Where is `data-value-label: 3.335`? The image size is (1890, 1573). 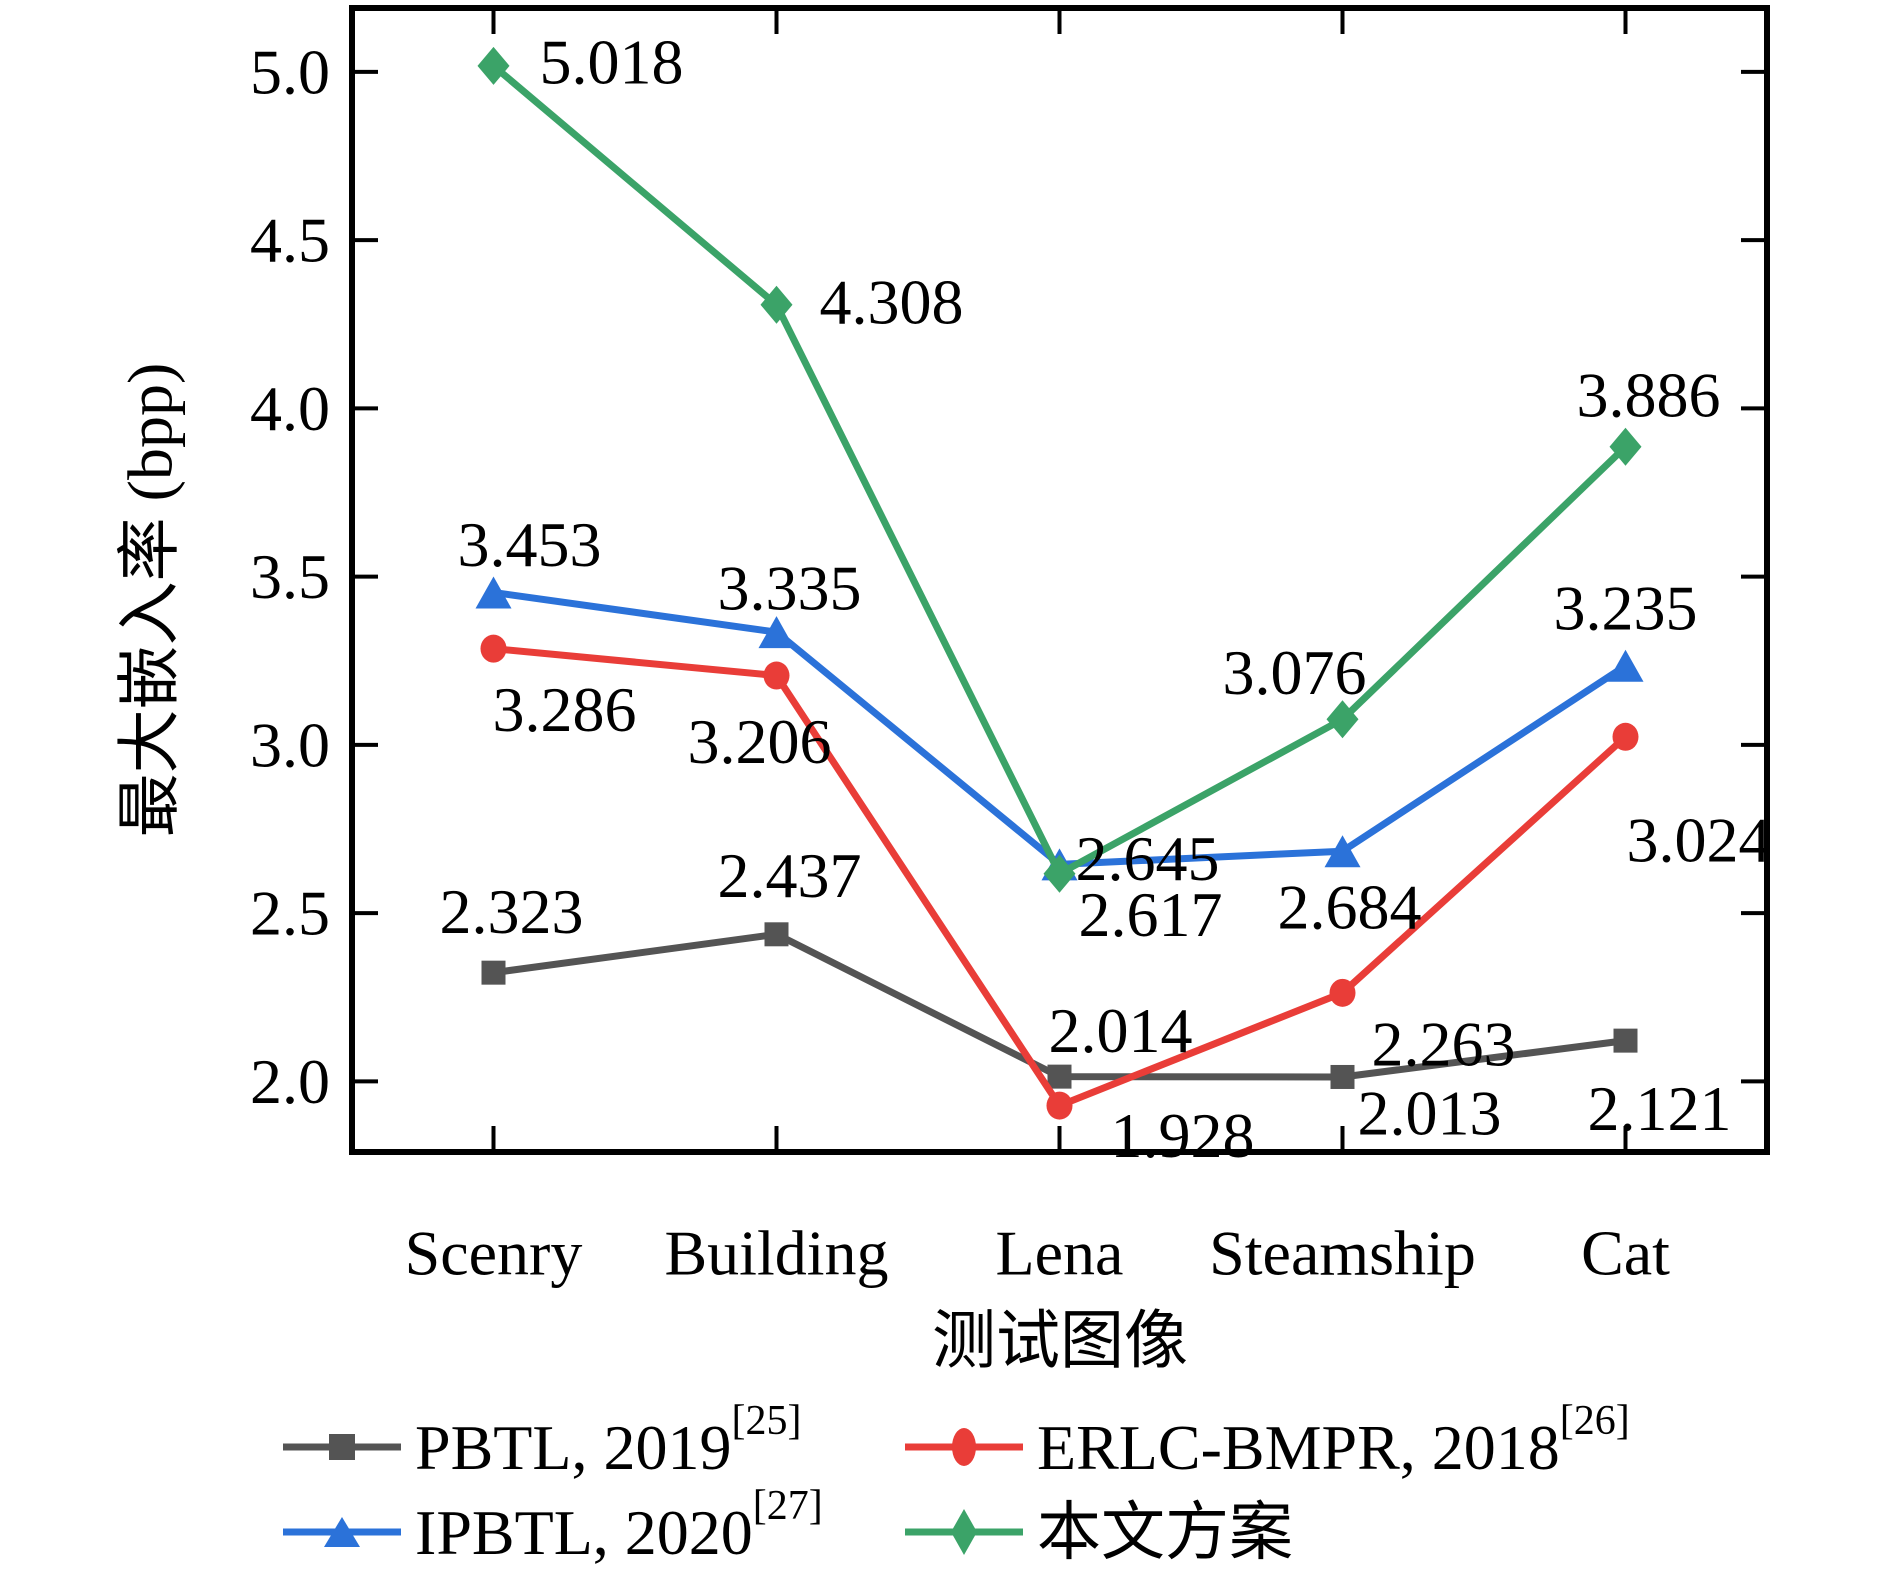
data-value-label: 3.335 is located at coordinates (790, 588).